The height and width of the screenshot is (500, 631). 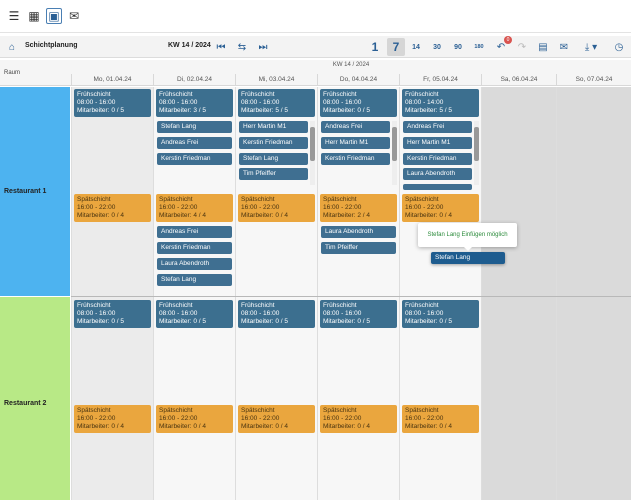 I want to click on shift-staff-count: Mitarbeiter: 5 / 5, so click(x=264, y=110).